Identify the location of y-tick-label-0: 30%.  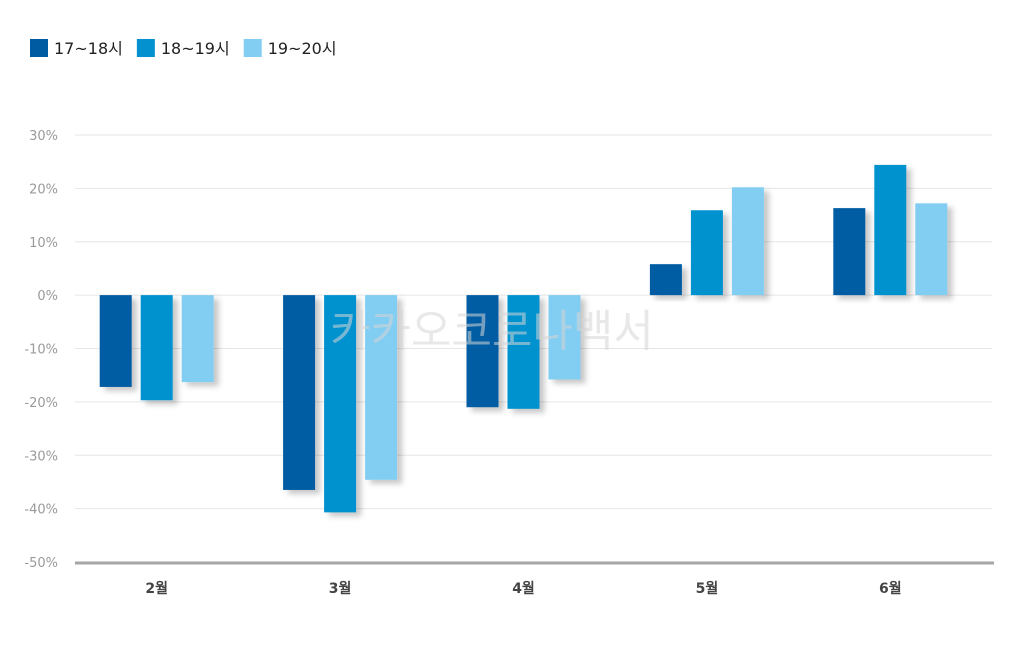
(43, 136).